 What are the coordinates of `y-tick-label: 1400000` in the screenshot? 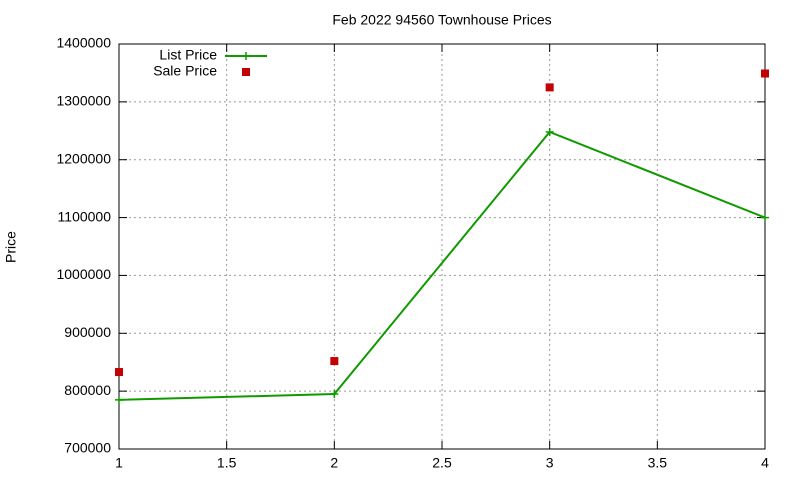 It's located at (83, 43).